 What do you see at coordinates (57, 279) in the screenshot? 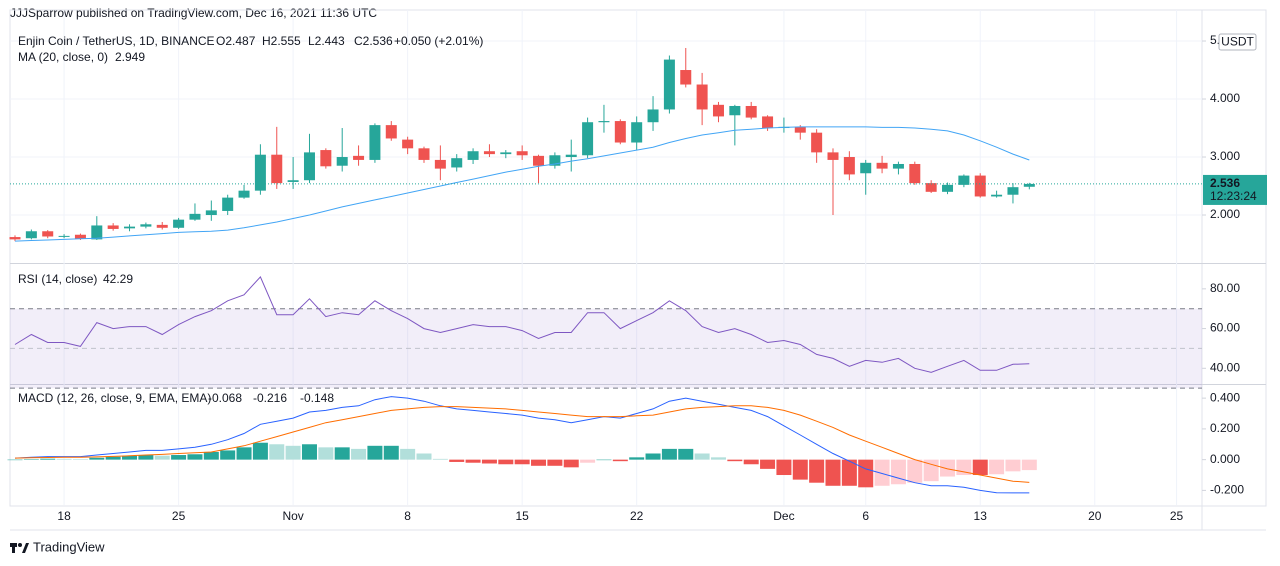
I see `legend-title: RSI (14, close)` at bounding box center [57, 279].